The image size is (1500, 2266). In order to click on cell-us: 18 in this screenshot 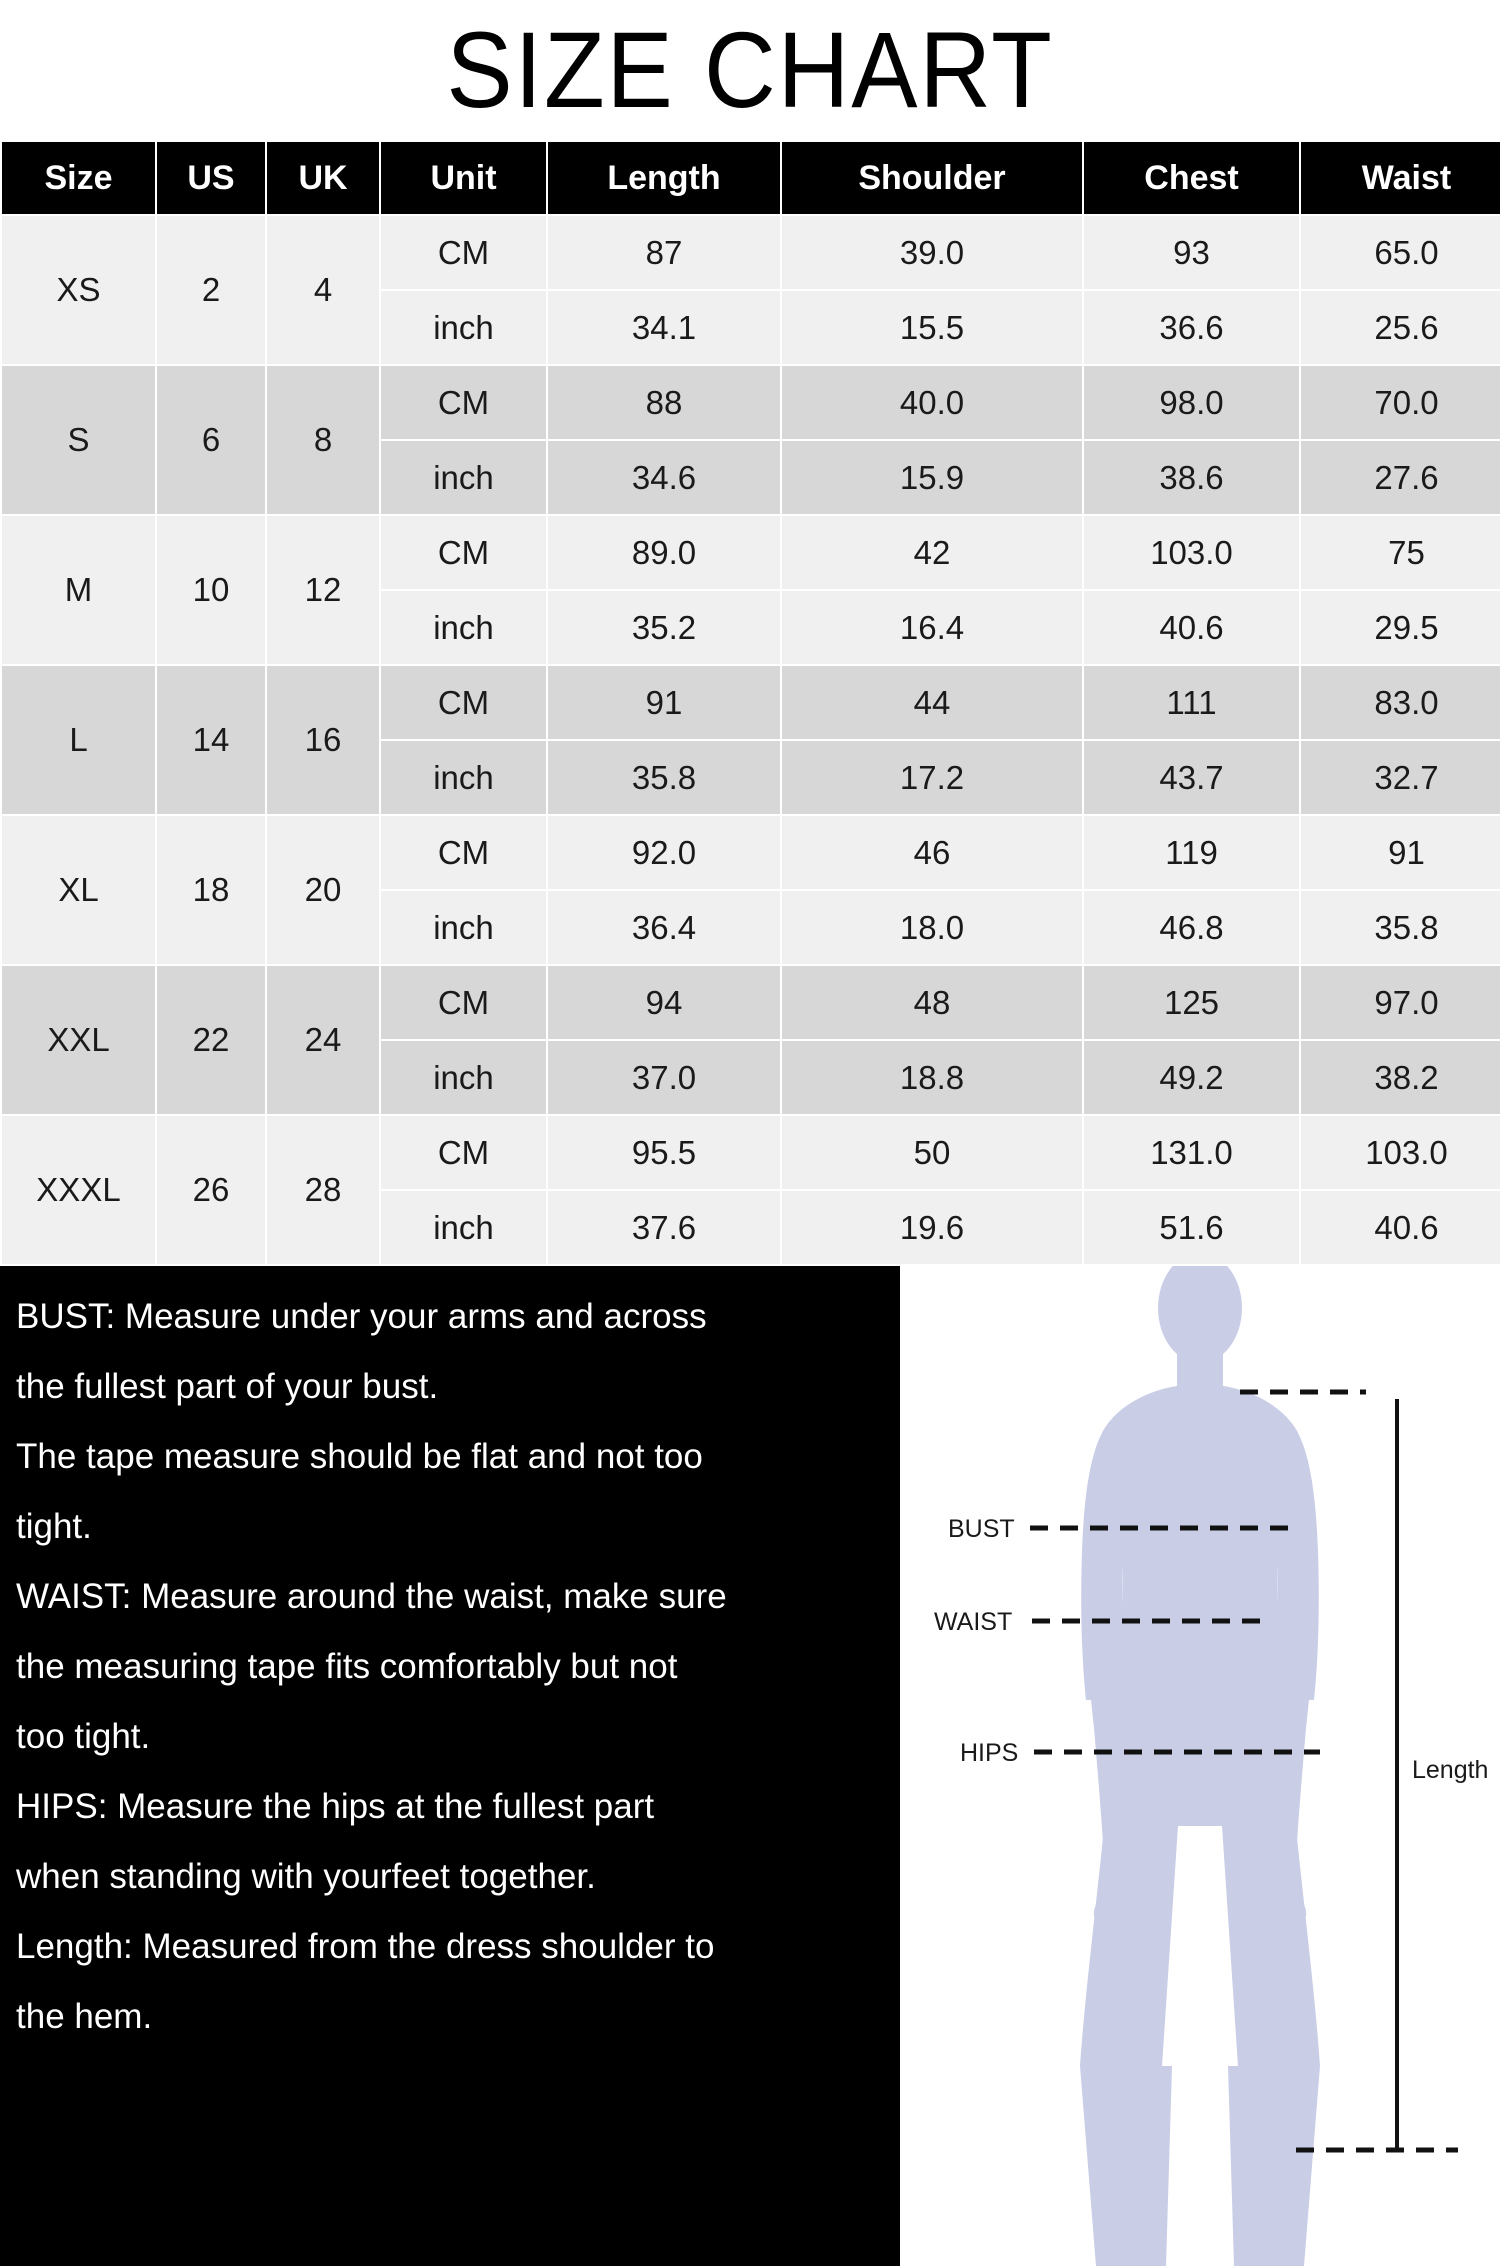, I will do `click(211, 890)`.